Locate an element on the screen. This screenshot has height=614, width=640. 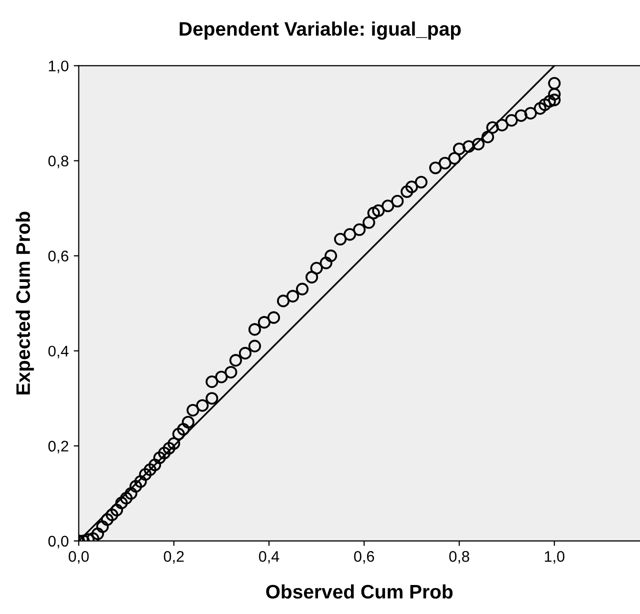
y-tick-label: 1,0 is located at coordinates (58, 67).